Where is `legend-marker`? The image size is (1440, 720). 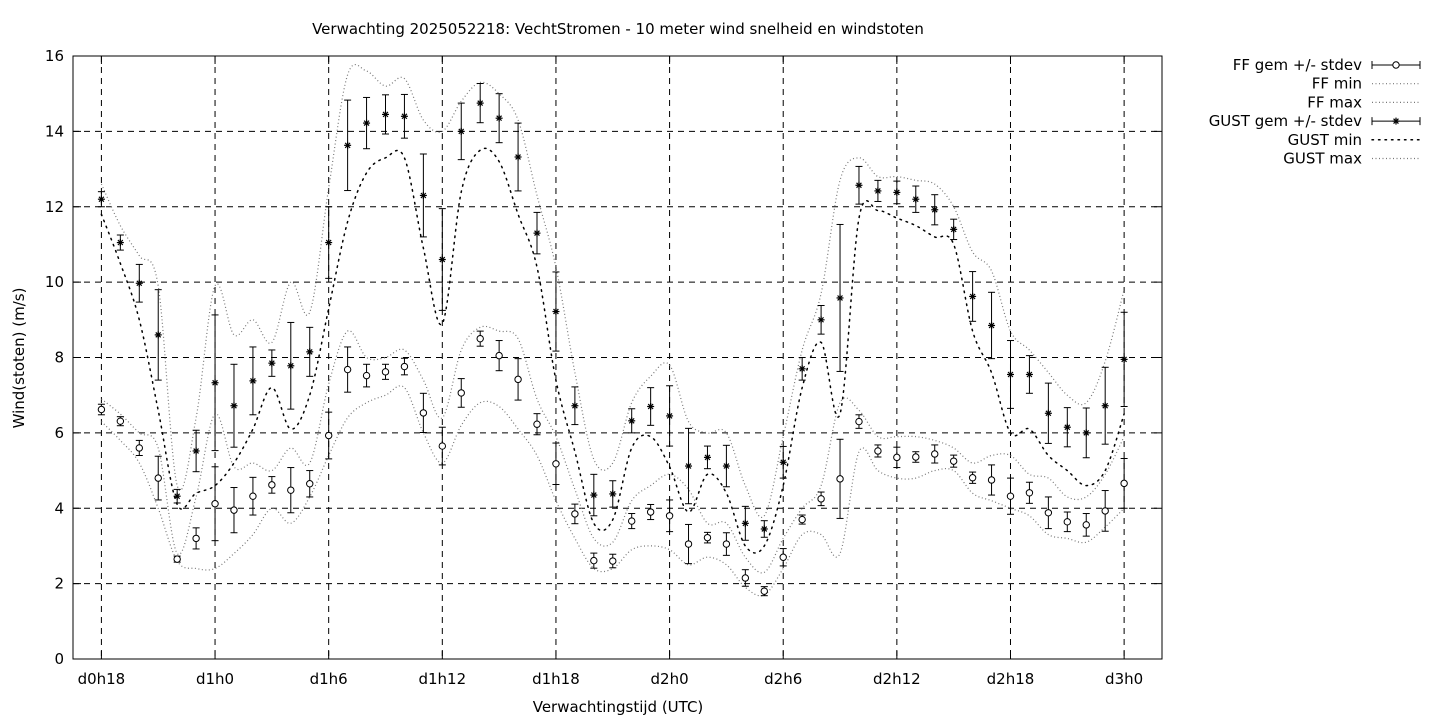 legend-marker is located at coordinates (1396, 65).